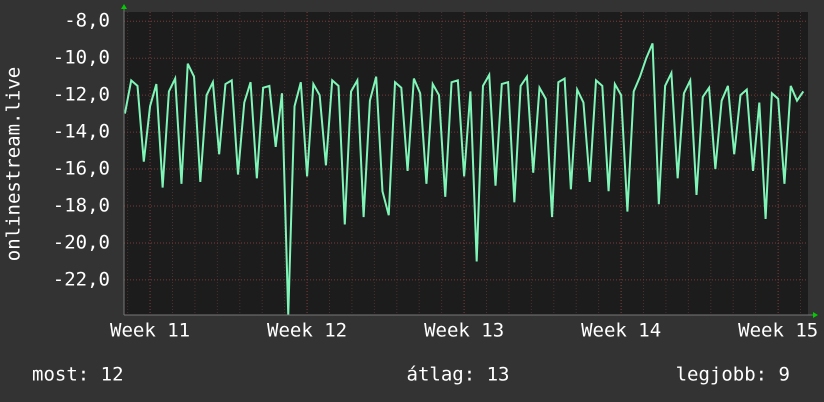  Describe the element at coordinates (81, 58) in the screenshot. I see `y-tick-label: -10,0` at that location.